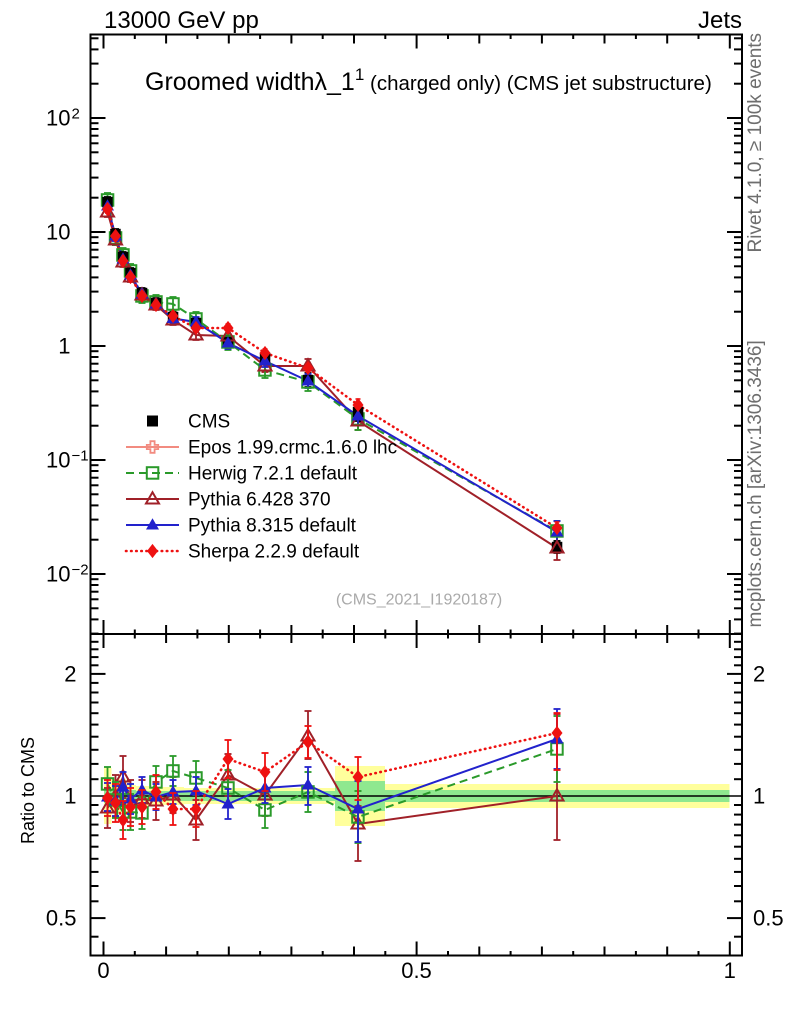 The height and width of the screenshot is (1029, 786). I want to click on svg-text: Epos 1.99.crmc.1.6.0 lhc, so click(292, 448).